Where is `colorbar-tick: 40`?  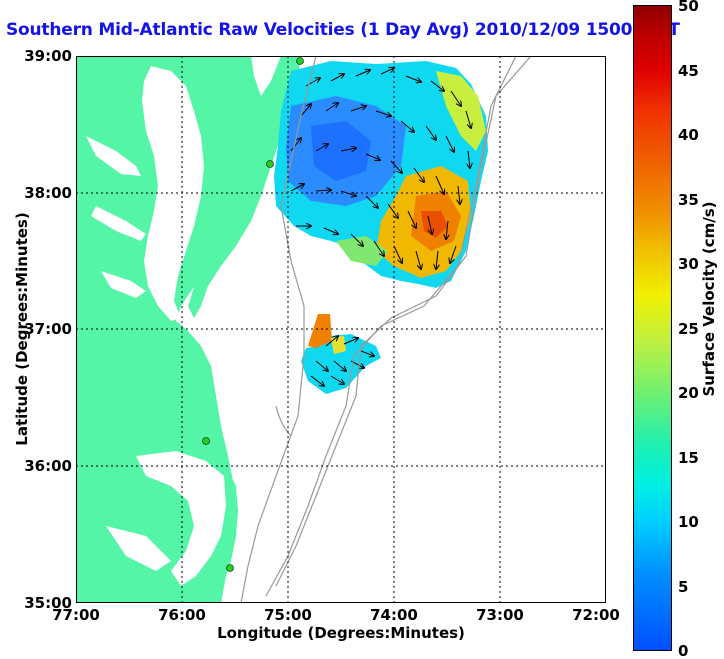 colorbar-tick: 40 is located at coordinates (688, 135).